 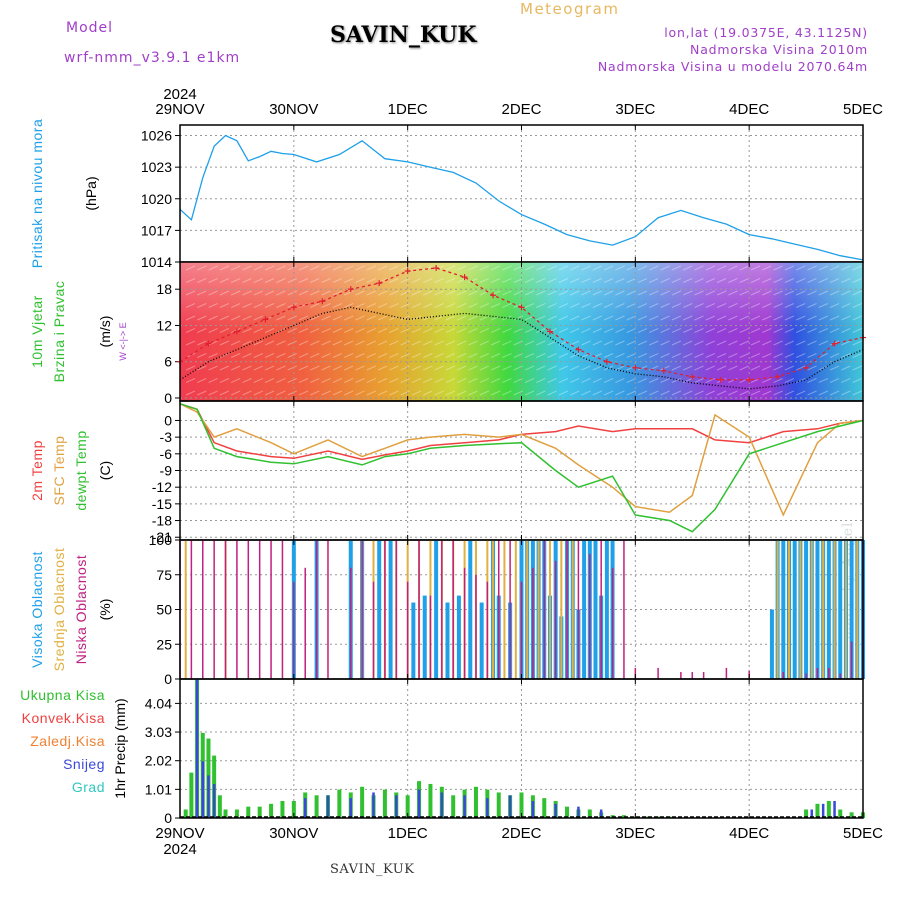 I want to click on y-axis-label: dewpt Temp, so click(x=81, y=470).